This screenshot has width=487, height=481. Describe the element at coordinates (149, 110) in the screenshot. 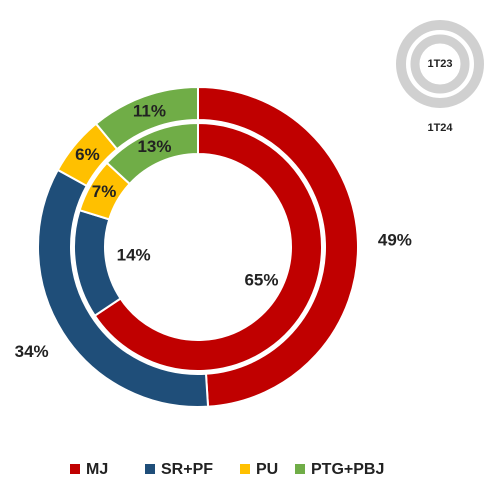

I see `data-label: 11%` at that location.